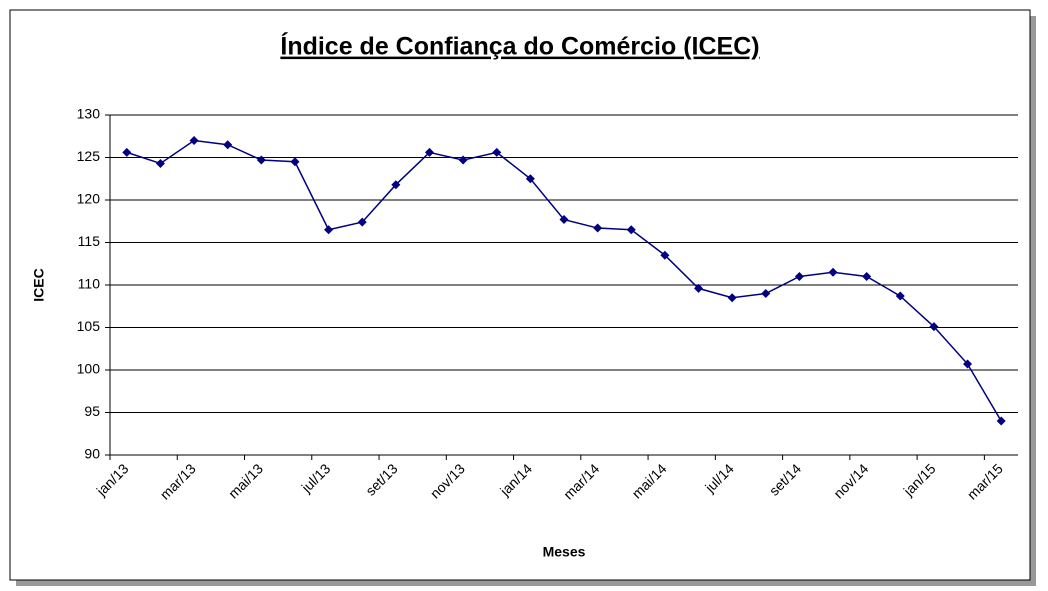  I want to click on y-tick-label: 105, so click(89, 326).